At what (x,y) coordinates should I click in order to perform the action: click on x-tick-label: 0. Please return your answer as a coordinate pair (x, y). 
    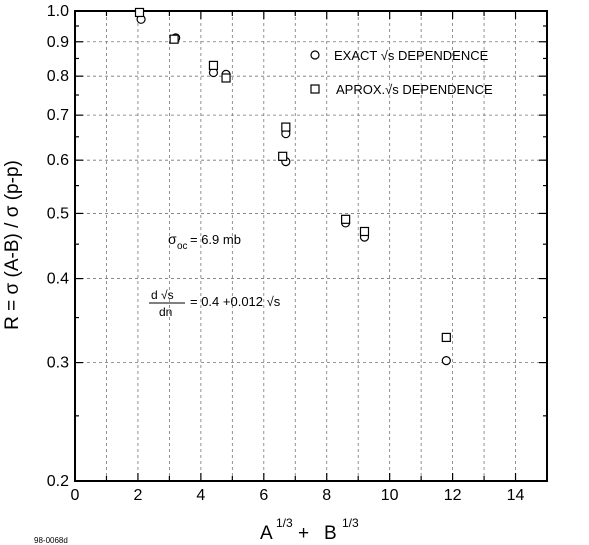
    Looking at the image, I should click on (75, 495).